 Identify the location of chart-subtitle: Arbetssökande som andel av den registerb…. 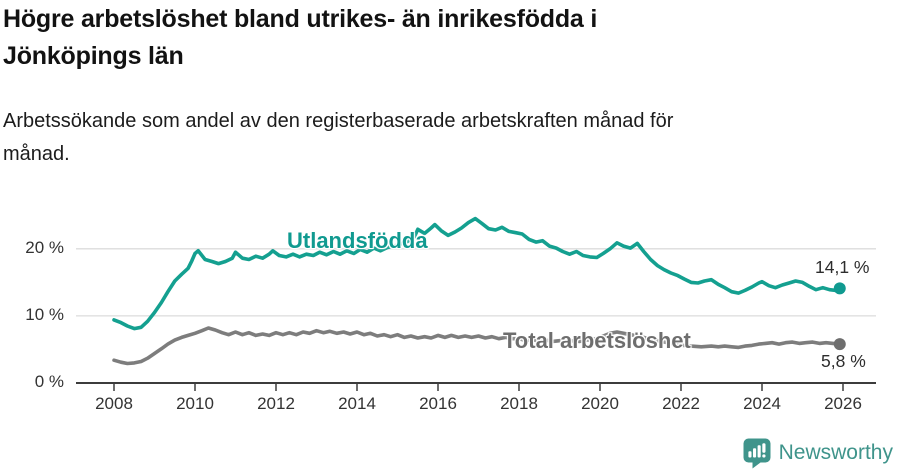
(433, 138).